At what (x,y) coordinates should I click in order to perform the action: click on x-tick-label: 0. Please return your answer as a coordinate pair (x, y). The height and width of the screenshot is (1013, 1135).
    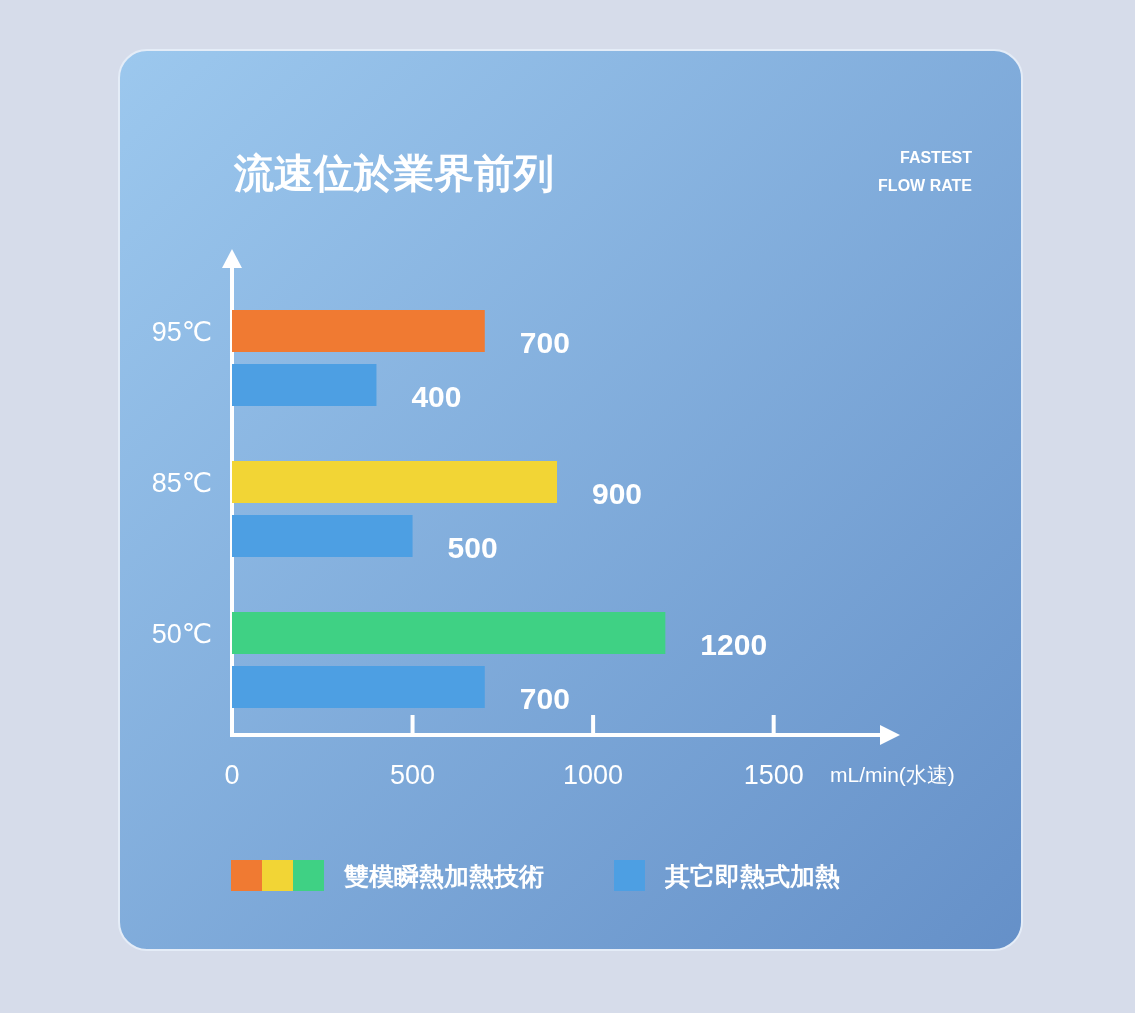
    Looking at the image, I should click on (232, 775).